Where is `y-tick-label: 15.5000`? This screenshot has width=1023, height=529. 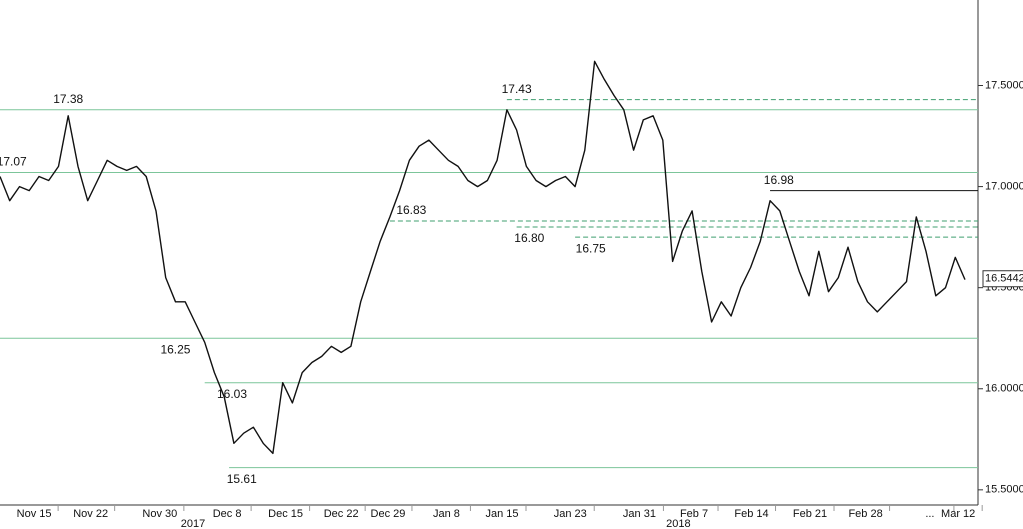 y-tick-label: 15.5000 is located at coordinates (1004, 490).